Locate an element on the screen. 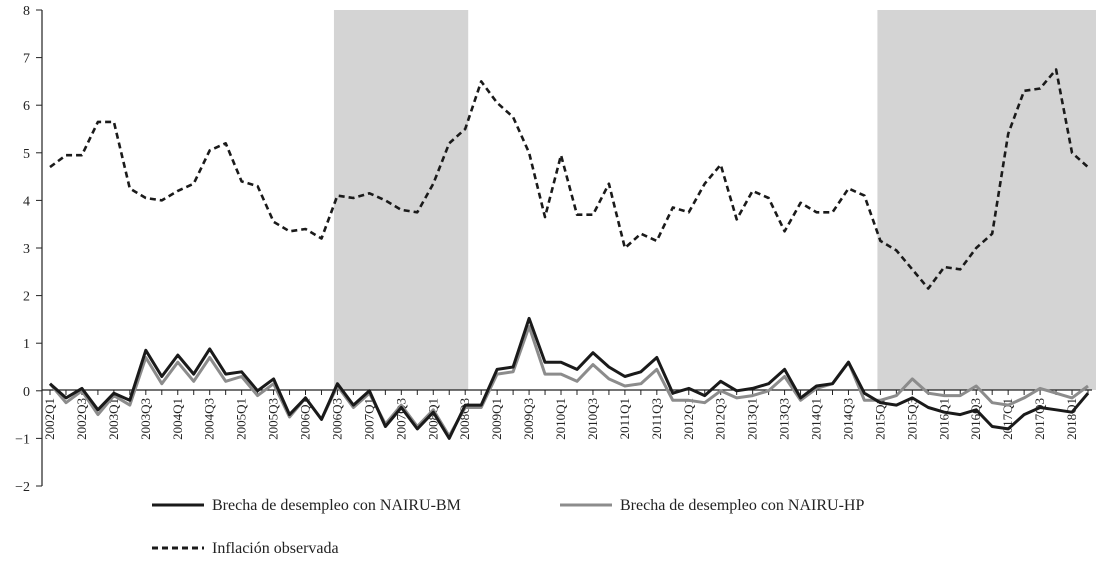 The width and height of the screenshot is (1112, 562). x-tick-label: 2014Q1 is located at coordinates (816, 419).